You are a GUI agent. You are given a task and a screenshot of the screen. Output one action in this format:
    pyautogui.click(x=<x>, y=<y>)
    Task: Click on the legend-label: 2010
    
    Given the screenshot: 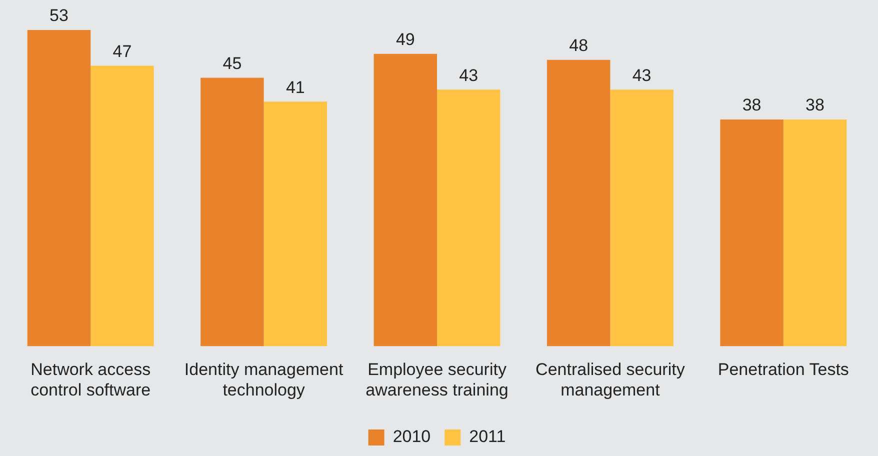 What is the action you would take?
    pyautogui.click(x=411, y=436)
    